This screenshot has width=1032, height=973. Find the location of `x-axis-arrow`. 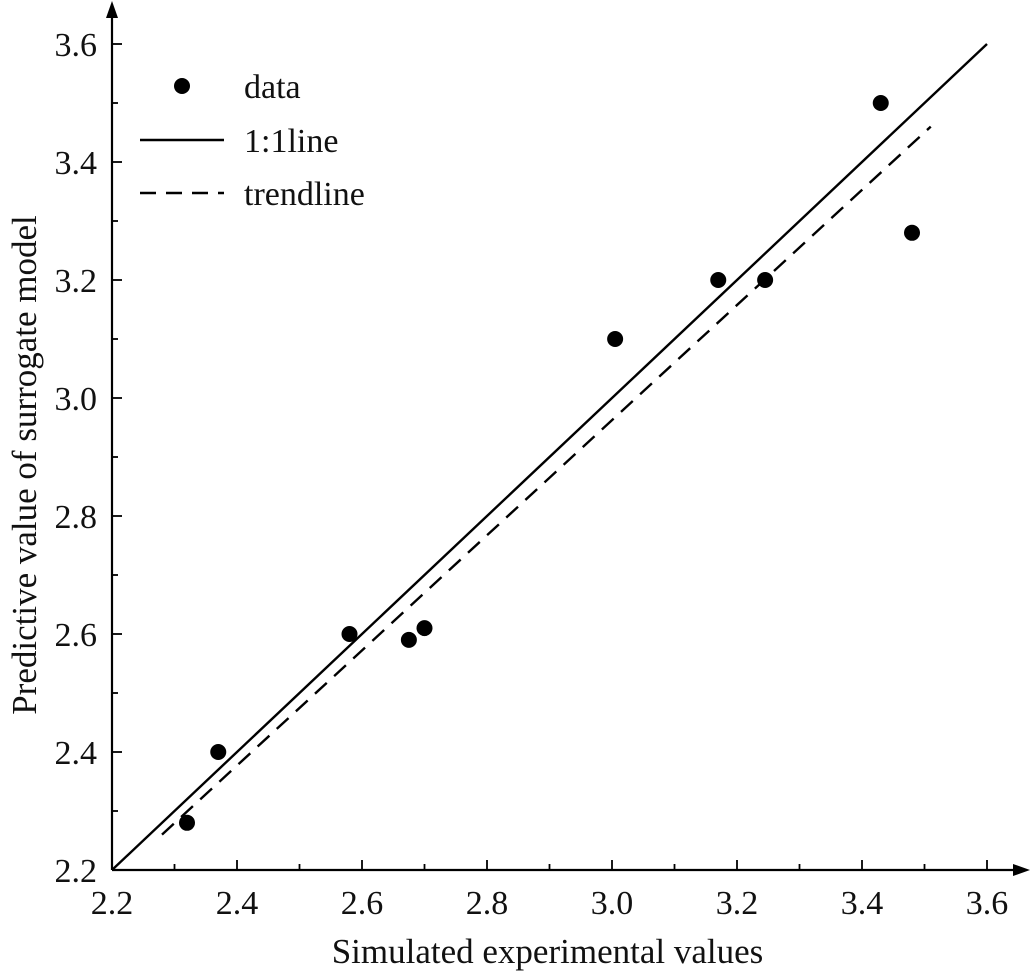

x-axis-arrow is located at coordinates (1021, 870).